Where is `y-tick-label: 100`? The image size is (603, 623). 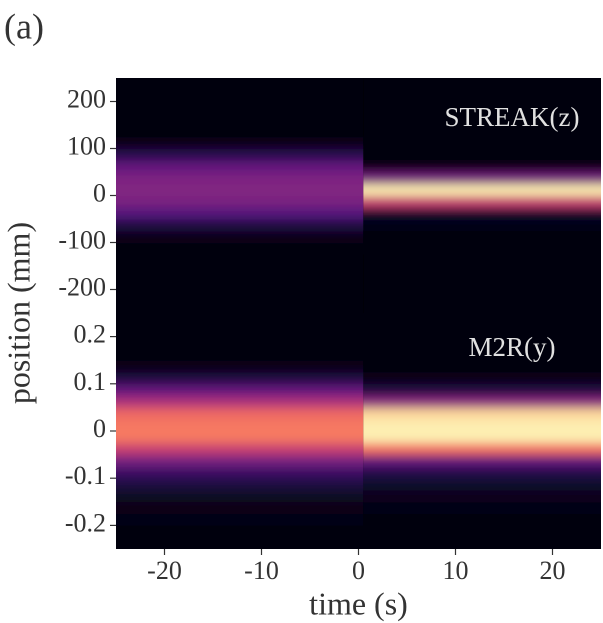
y-tick-label: 100 is located at coordinates (86, 145).